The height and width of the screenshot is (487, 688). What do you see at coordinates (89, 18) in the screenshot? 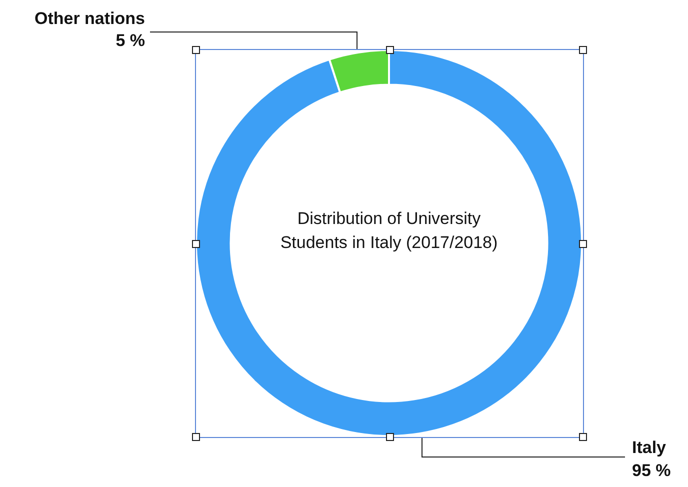
I see `slice-label: Other nations` at bounding box center [89, 18].